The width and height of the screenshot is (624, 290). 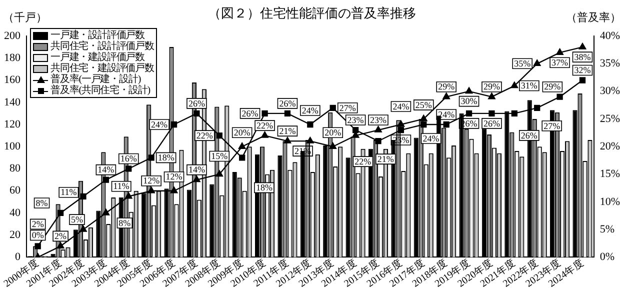 What do you see at coordinates (219, 156) in the screenshot?
I see `data-label: 15%` at bounding box center [219, 156].